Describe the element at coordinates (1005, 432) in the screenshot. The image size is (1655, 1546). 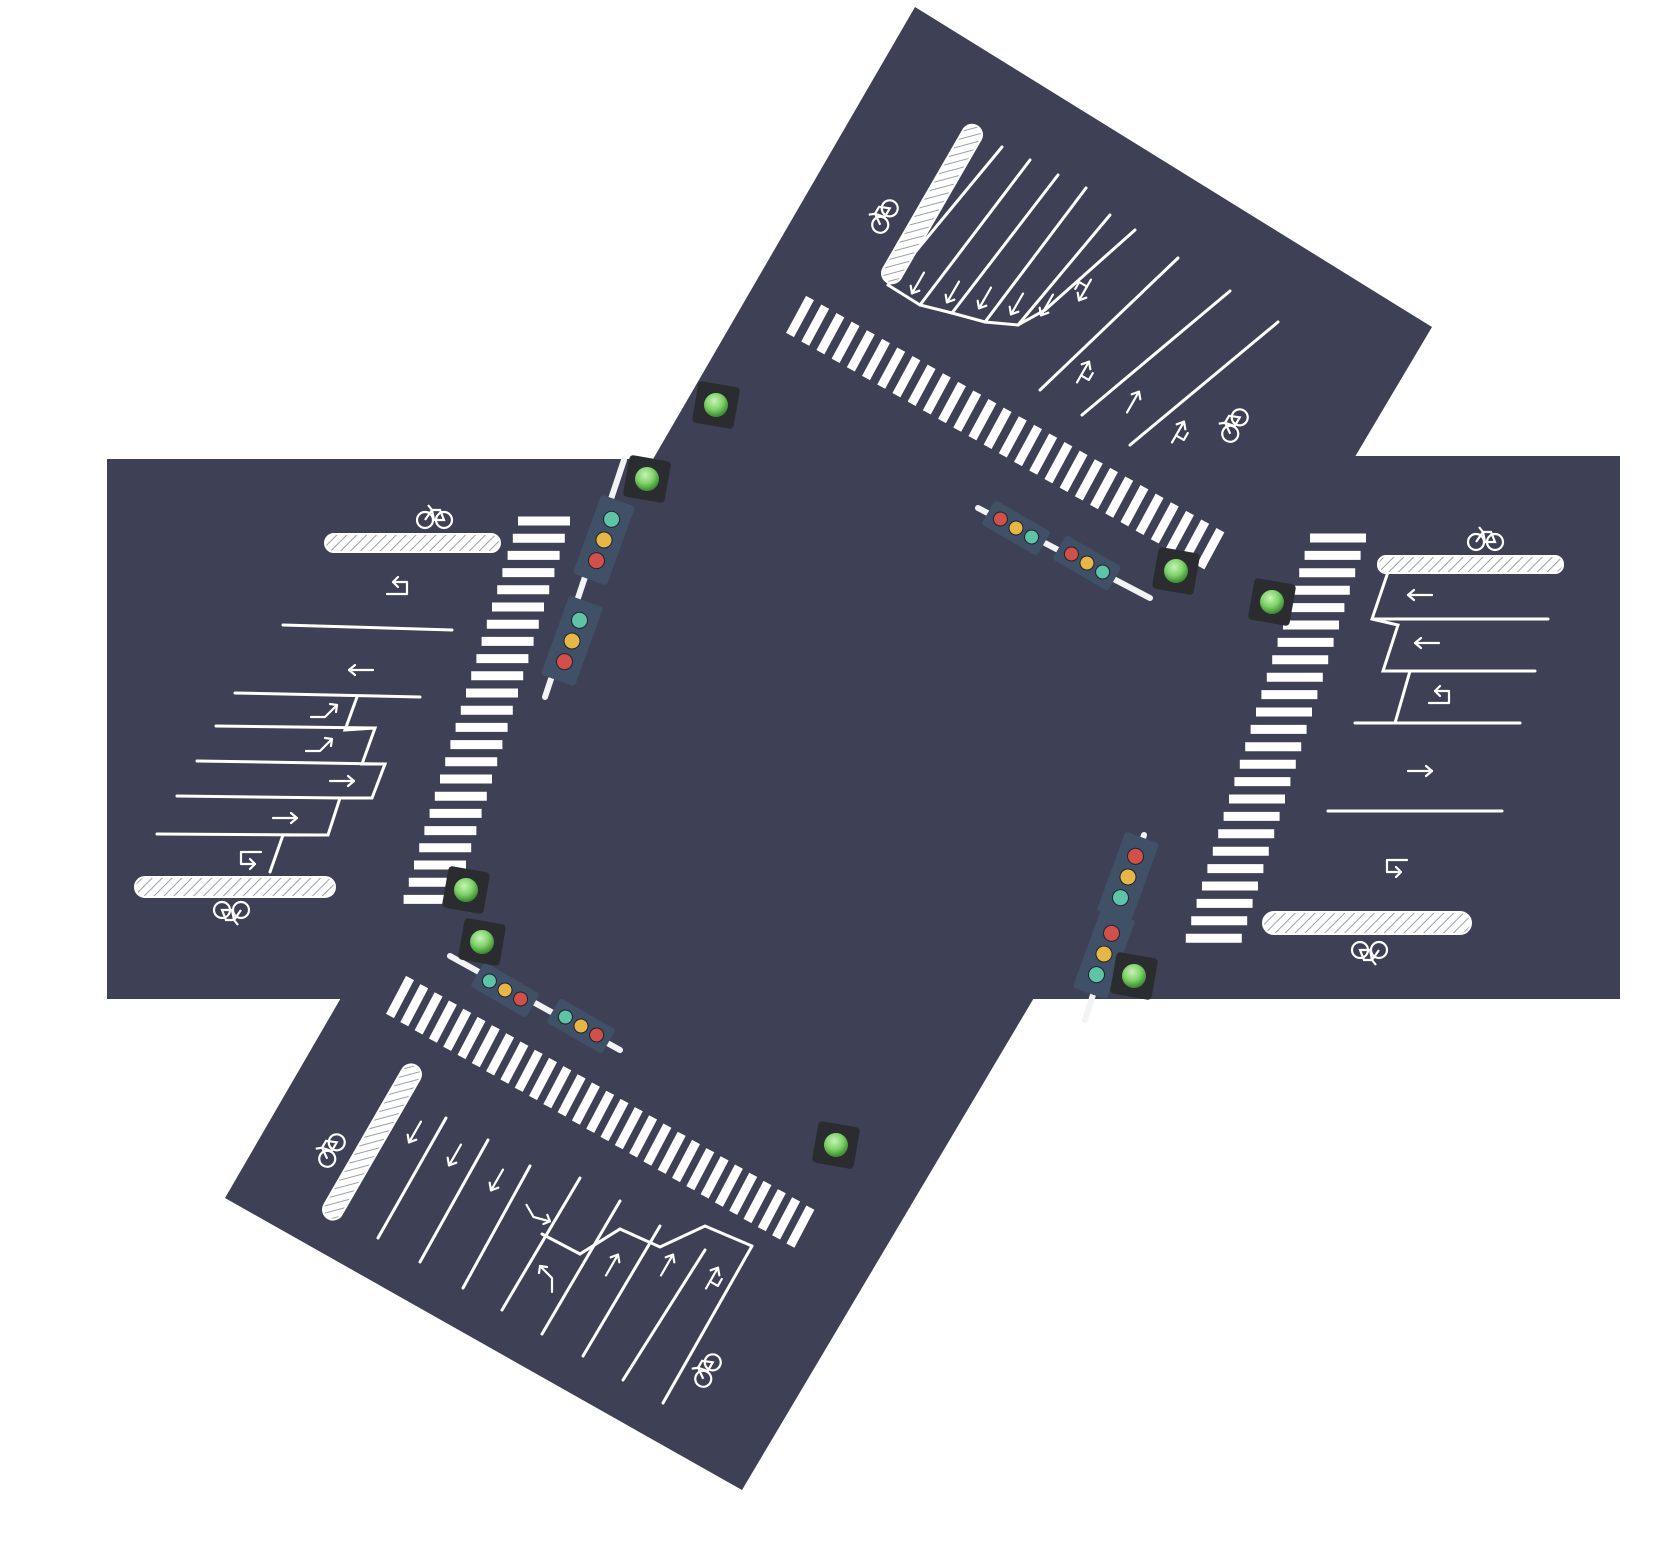
I see `north-crosswalk` at that location.